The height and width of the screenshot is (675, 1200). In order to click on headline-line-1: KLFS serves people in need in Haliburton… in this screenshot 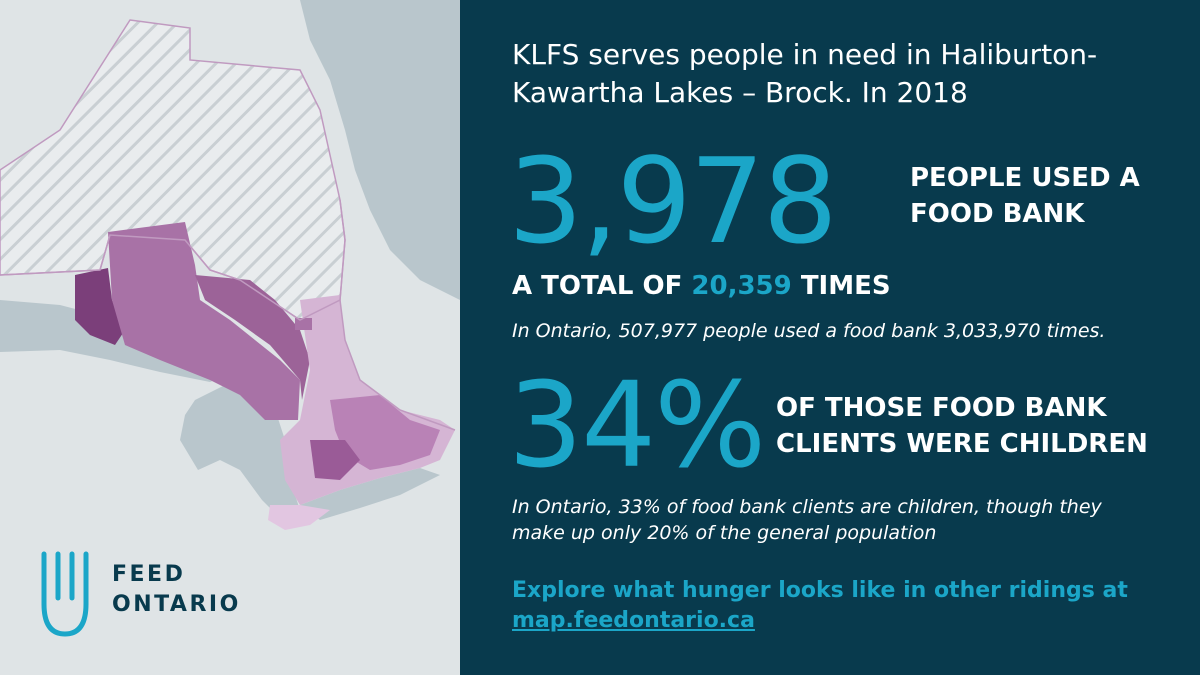, I will do `click(805, 54)`.